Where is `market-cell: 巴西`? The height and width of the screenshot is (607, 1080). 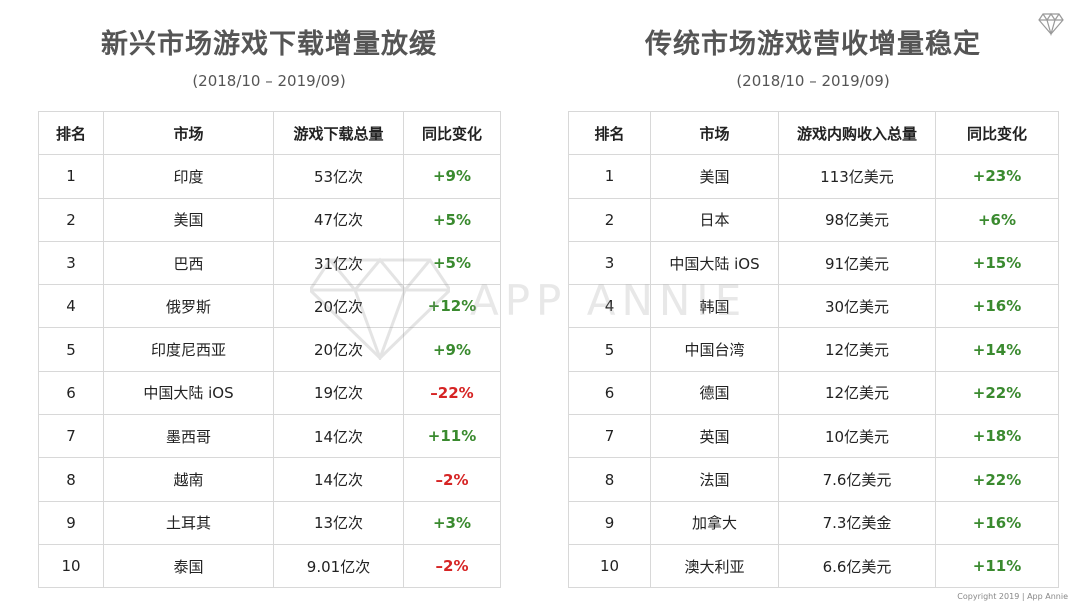 market-cell: 巴西 is located at coordinates (188, 263).